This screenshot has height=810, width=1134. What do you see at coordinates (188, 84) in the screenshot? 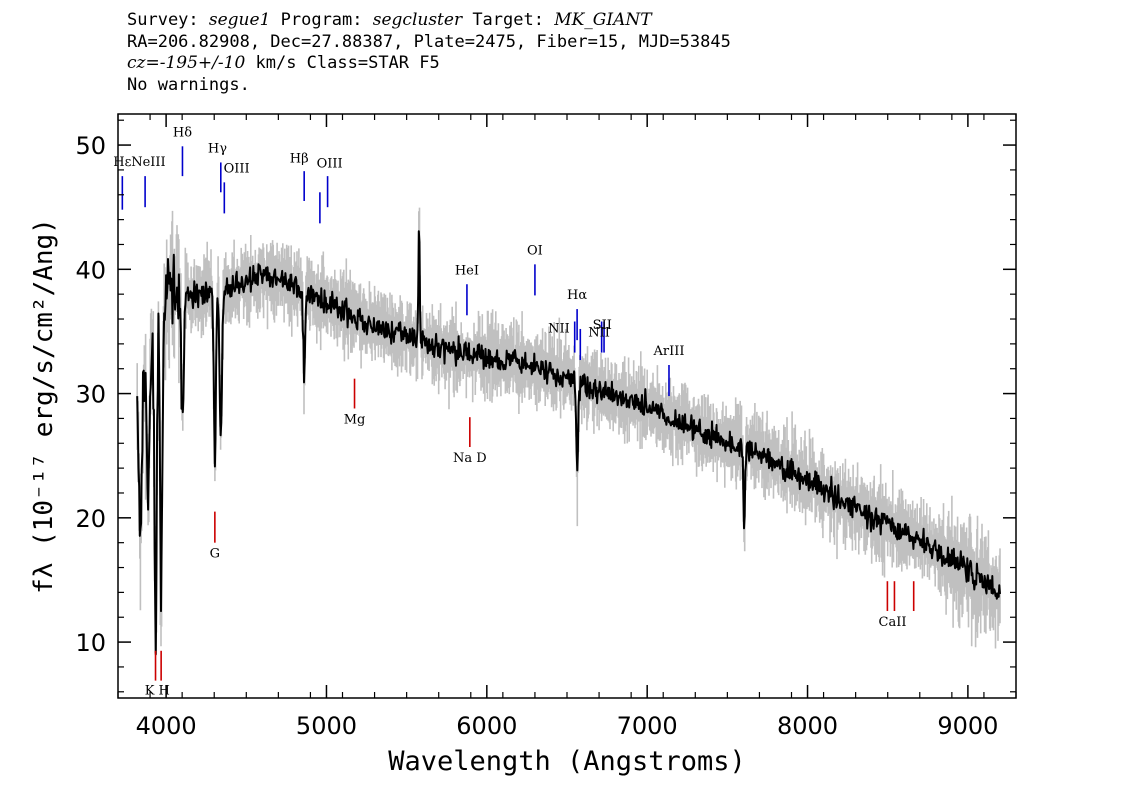
I see `header-line-warnings: No warnings.` at bounding box center [188, 84].